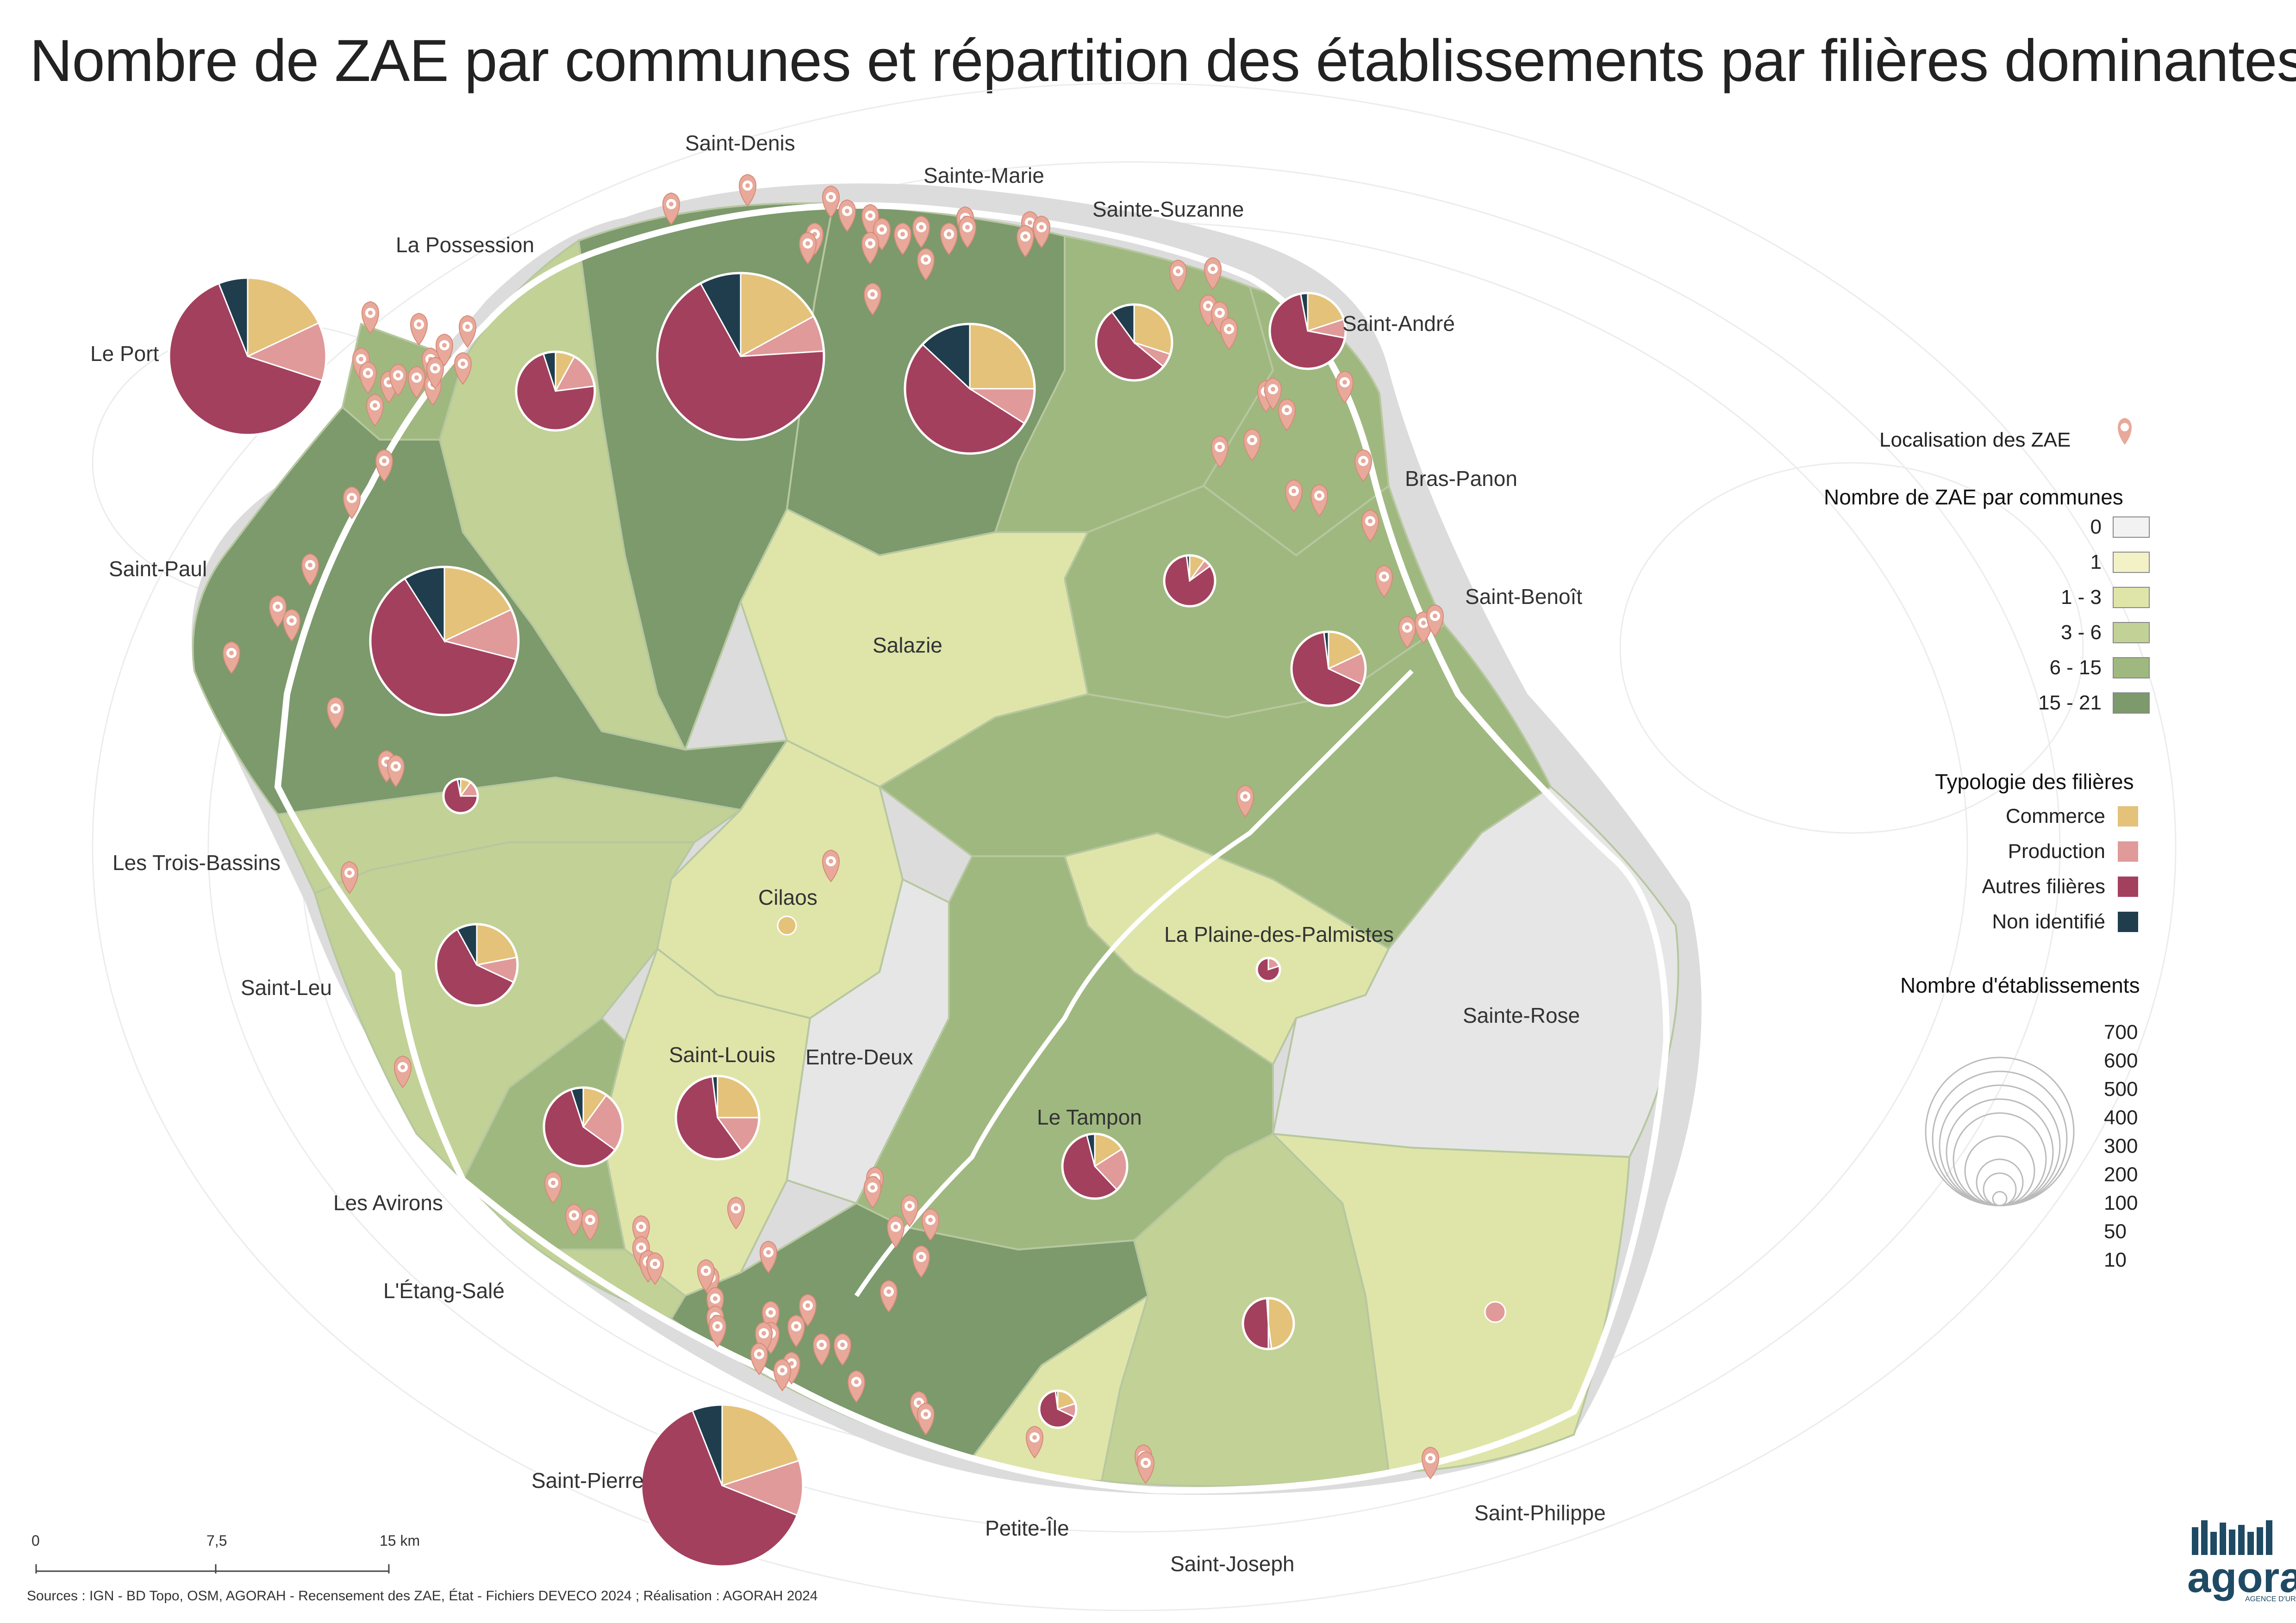  I want to click on legend-filiere-swatch, so click(2128, 851).